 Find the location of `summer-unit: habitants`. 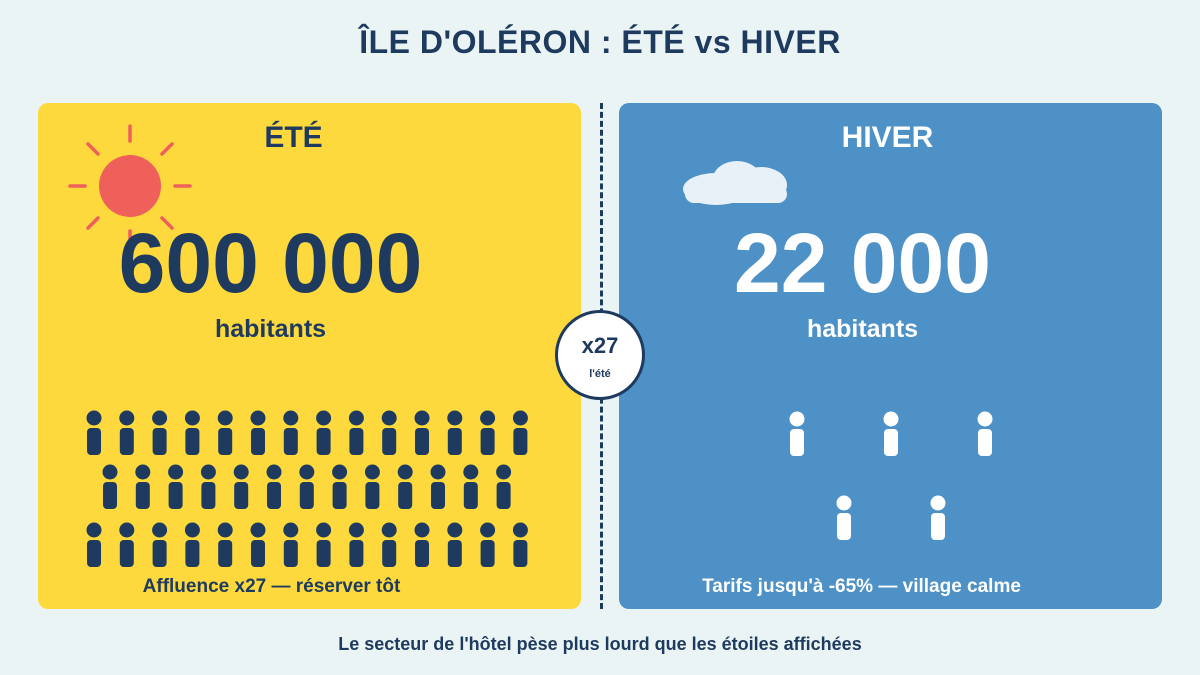

summer-unit: habitants is located at coordinates (270, 329).